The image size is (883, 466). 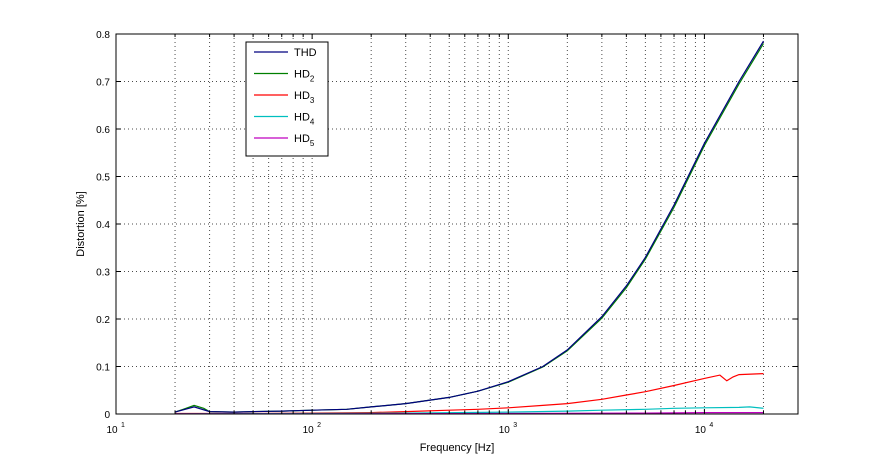 What do you see at coordinates (103, 225) in the screenshot?
I see `y-tick-label: 0.4` at bounding box center [103, 225].